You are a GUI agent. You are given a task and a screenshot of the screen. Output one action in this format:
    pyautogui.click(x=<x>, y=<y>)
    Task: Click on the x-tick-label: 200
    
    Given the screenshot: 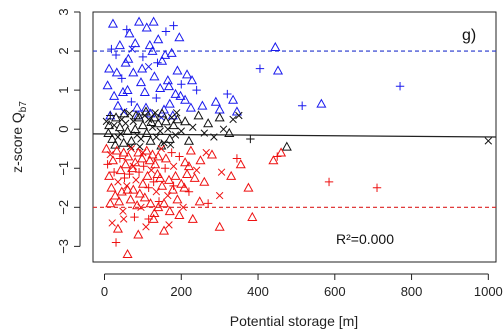 What is the action you would take?
    pyautogui.click(x=181, y=291)
    